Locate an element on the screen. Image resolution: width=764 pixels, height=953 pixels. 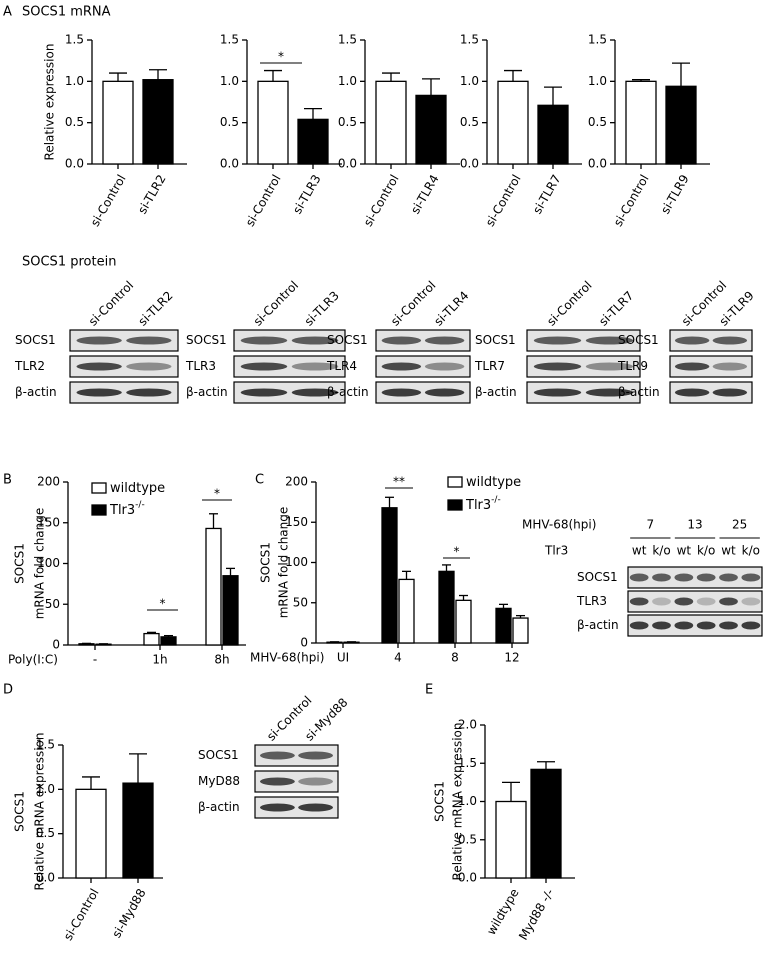
y-tick-label: 0.0 is located at coordinates (229, 164).